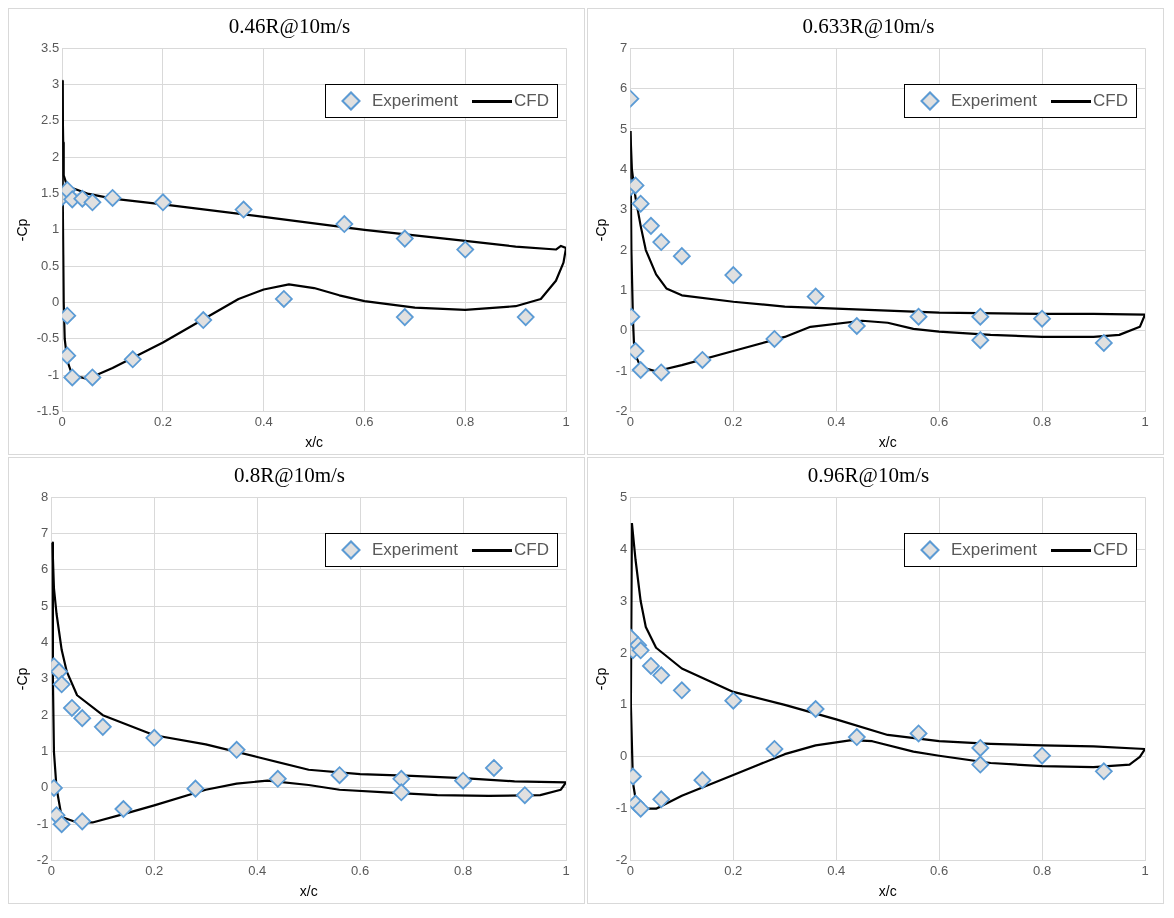 Image resolution: width=1174 pixels, height=918 pixels. I want to click on y-tick-label: 2.5, so click(50, 120).